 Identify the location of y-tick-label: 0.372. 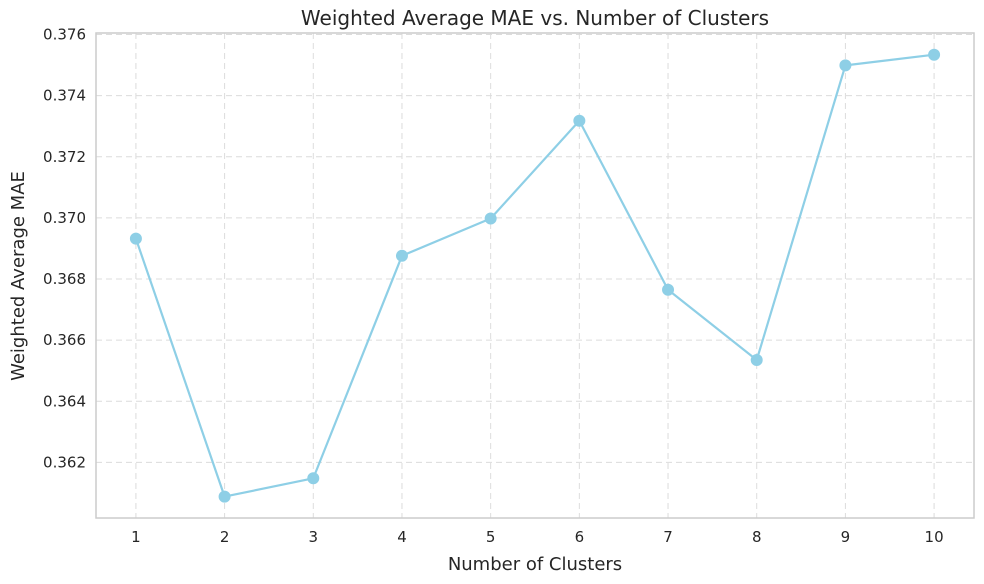
(64, 157).